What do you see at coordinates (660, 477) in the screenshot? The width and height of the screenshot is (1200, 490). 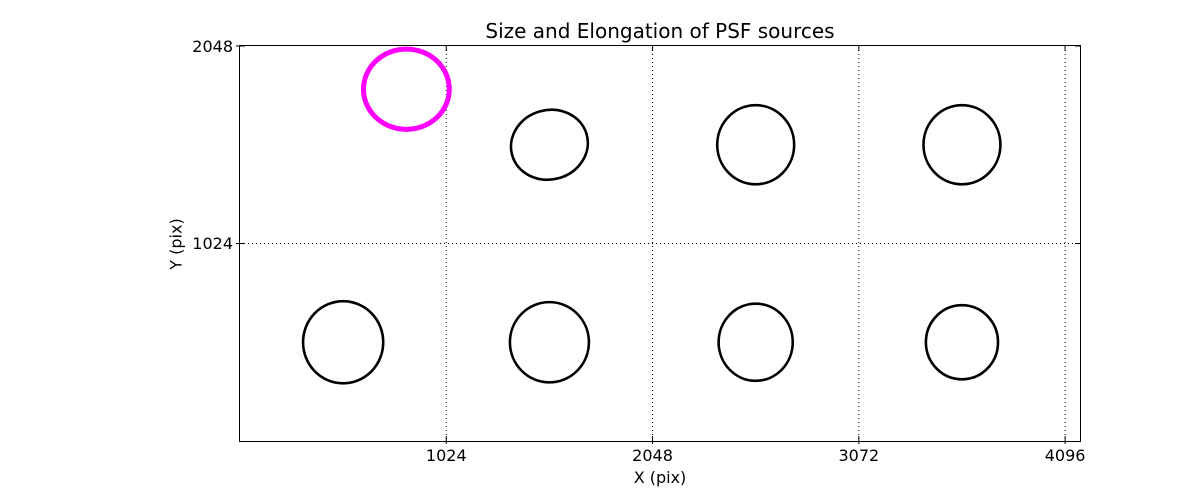 I see `x-axis-label: X (pix)` at bounding box center [660, 477].